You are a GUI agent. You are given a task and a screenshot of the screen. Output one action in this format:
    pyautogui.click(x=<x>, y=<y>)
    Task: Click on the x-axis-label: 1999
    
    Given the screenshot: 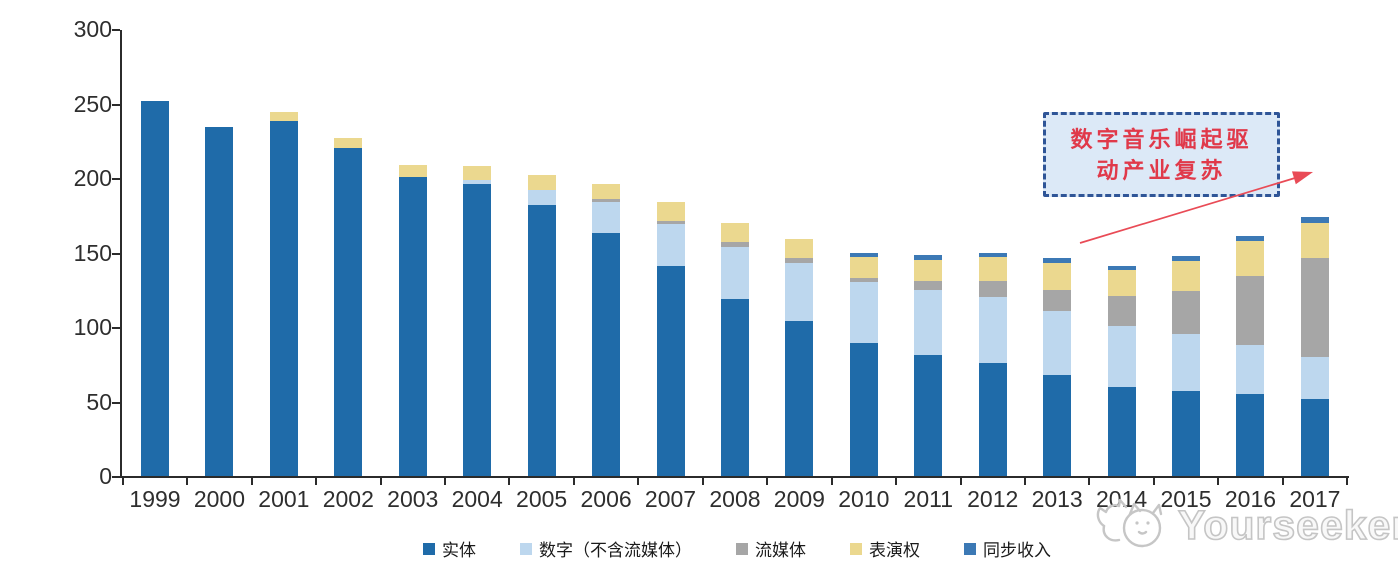 What is the action you would take?
    pyautogui.click(x=155, y=499)
    